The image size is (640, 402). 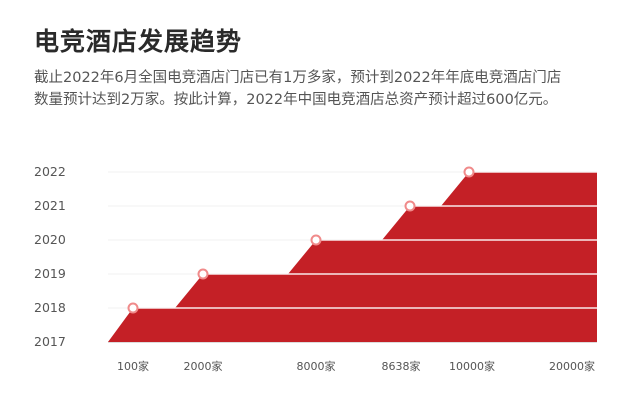 What do you see at coordinates (298, 78) in the screenshot?
I see `description-line-1: 截止2022年6月全国电竞酒店门店已有1万多家，预计到2022年年底电竞酒店门店` at bounding box center [298, 78].